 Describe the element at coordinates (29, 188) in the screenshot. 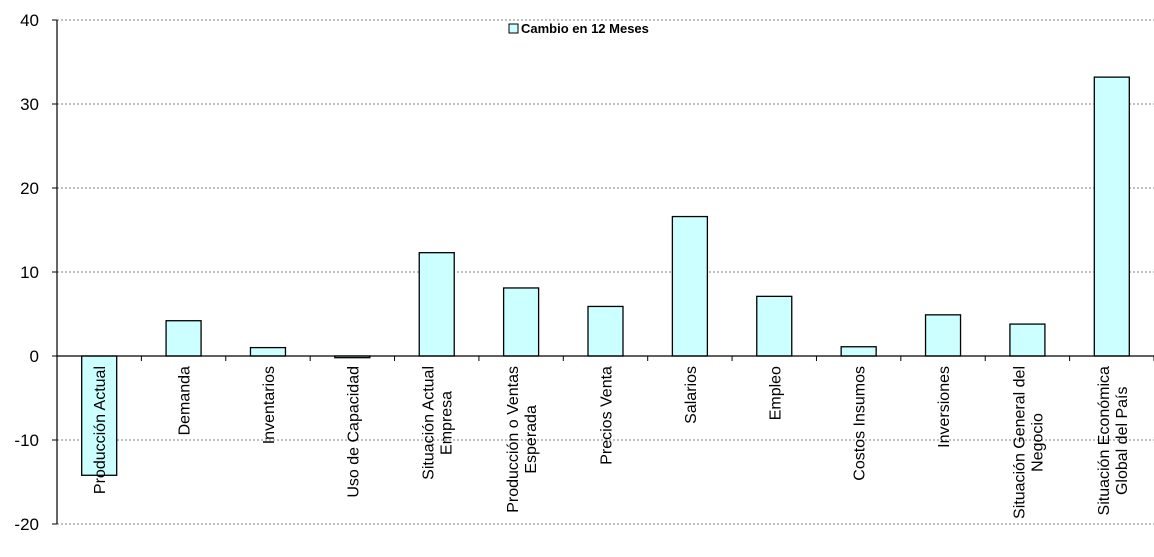

I see `y-tick-label: 20` at that location.